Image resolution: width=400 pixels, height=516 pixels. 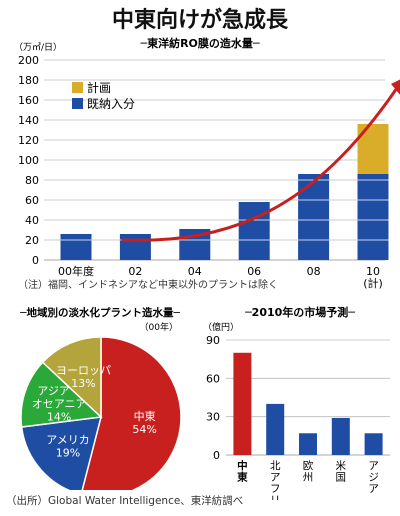 What do you see at coordinates (83, 370) in the screenshot?
I see `pie-slice-label: ヨーロッパ` at bounding box center [83, 370].